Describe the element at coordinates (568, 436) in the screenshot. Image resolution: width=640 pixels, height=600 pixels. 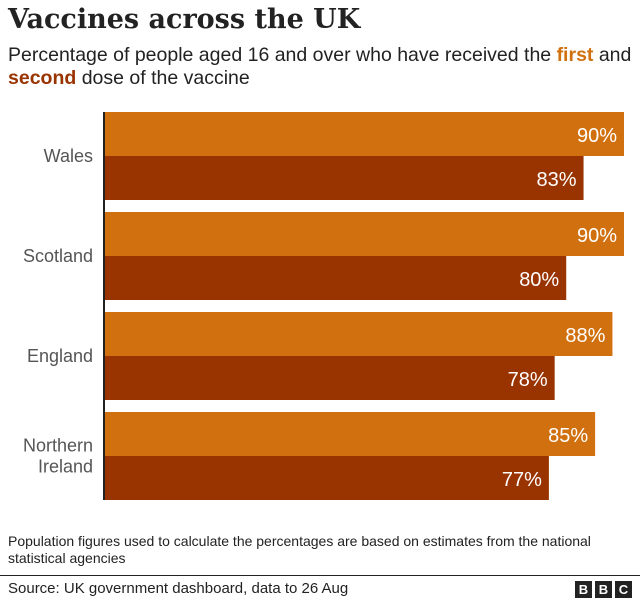
I see `data-label: 85%` at that location.